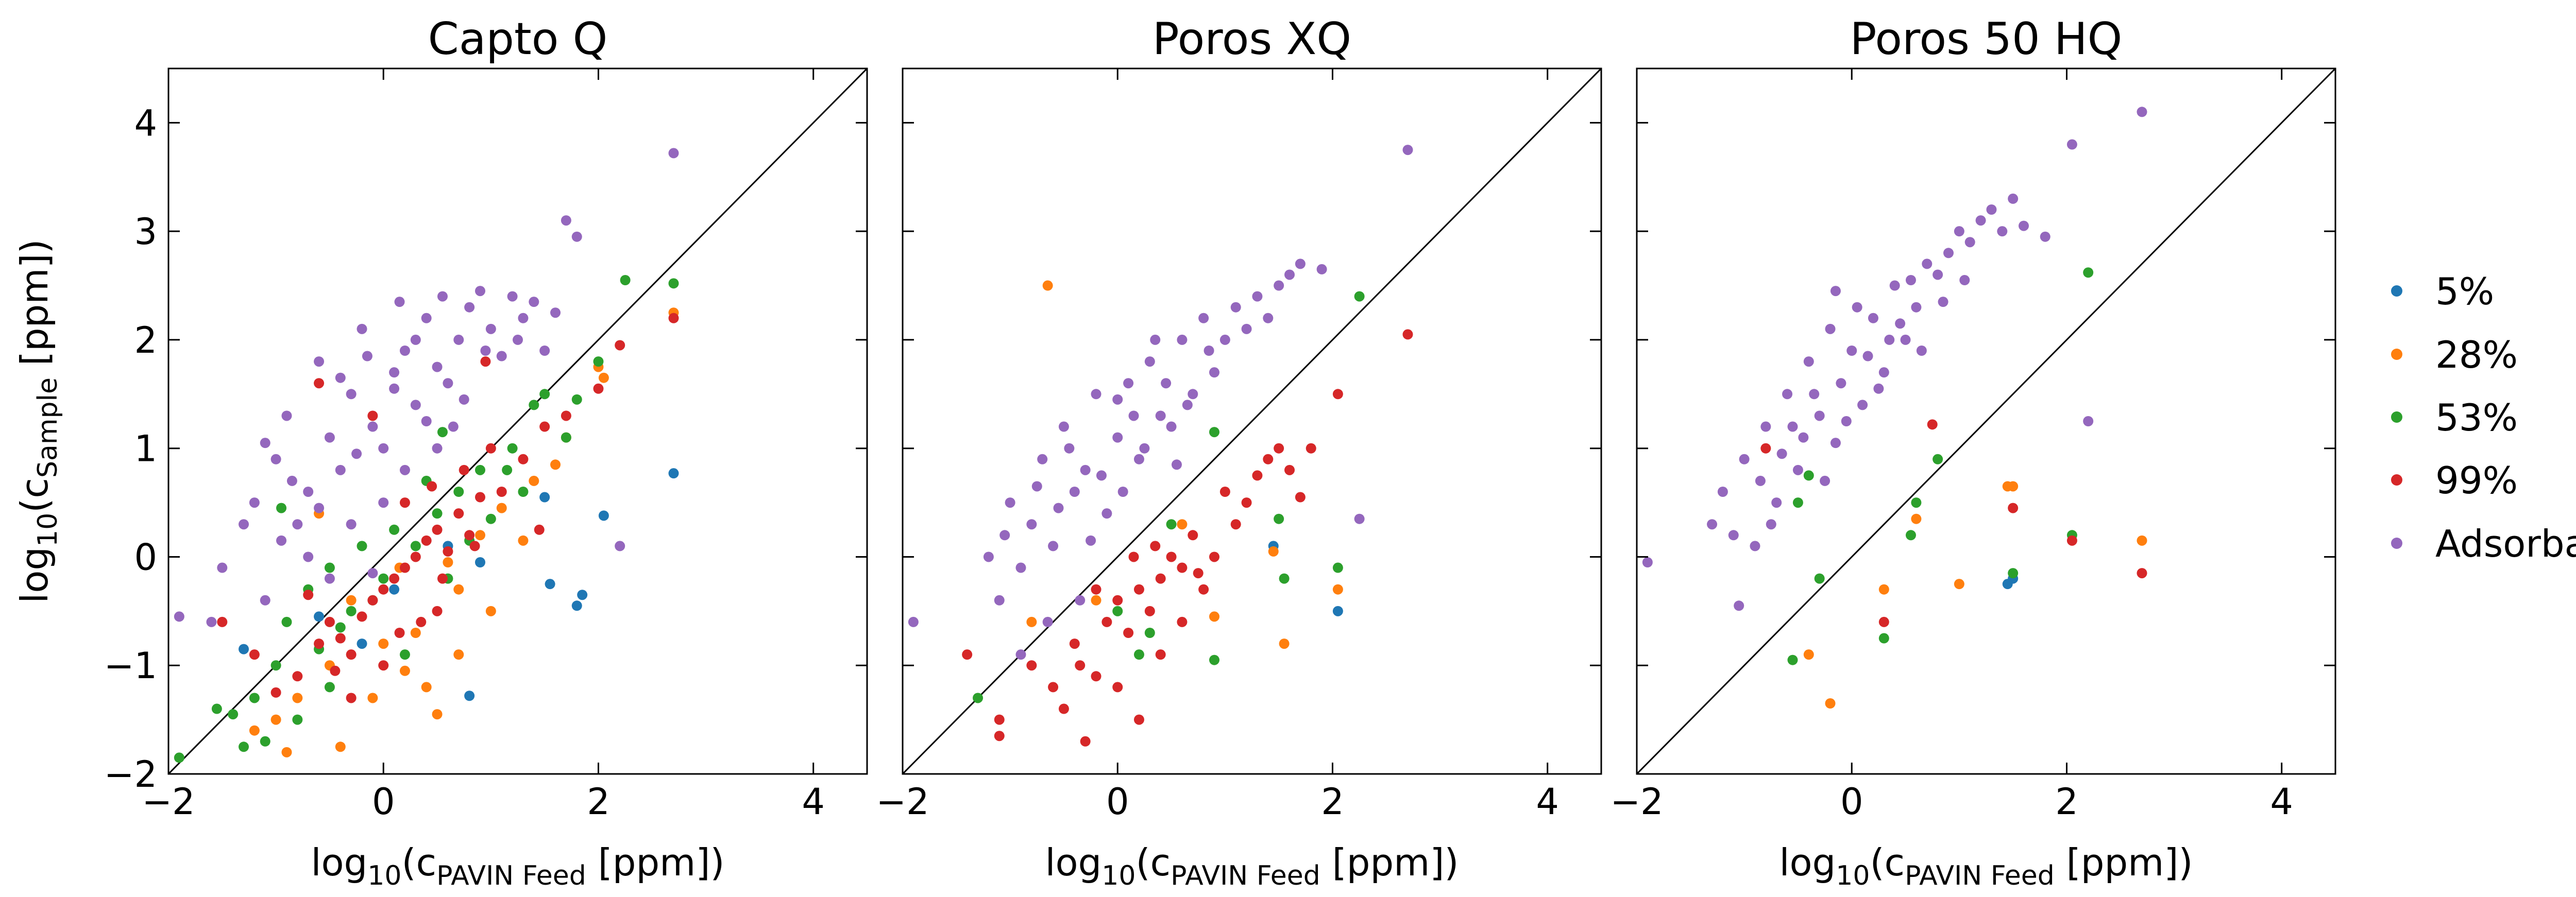 The width and height of the screenshot is (2576, 897). What do you see at coordinates (2454, 481) in the screenshot?
I see `legend-entry: 99%` at bounding box center [2454, 481].